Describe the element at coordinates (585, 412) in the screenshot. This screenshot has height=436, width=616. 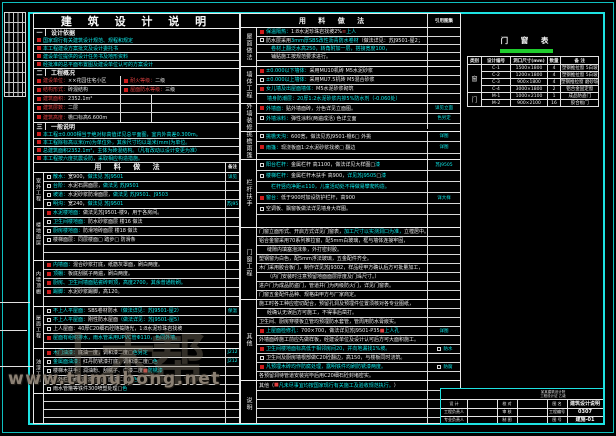
I see `title-block-value: 0307` at that location.